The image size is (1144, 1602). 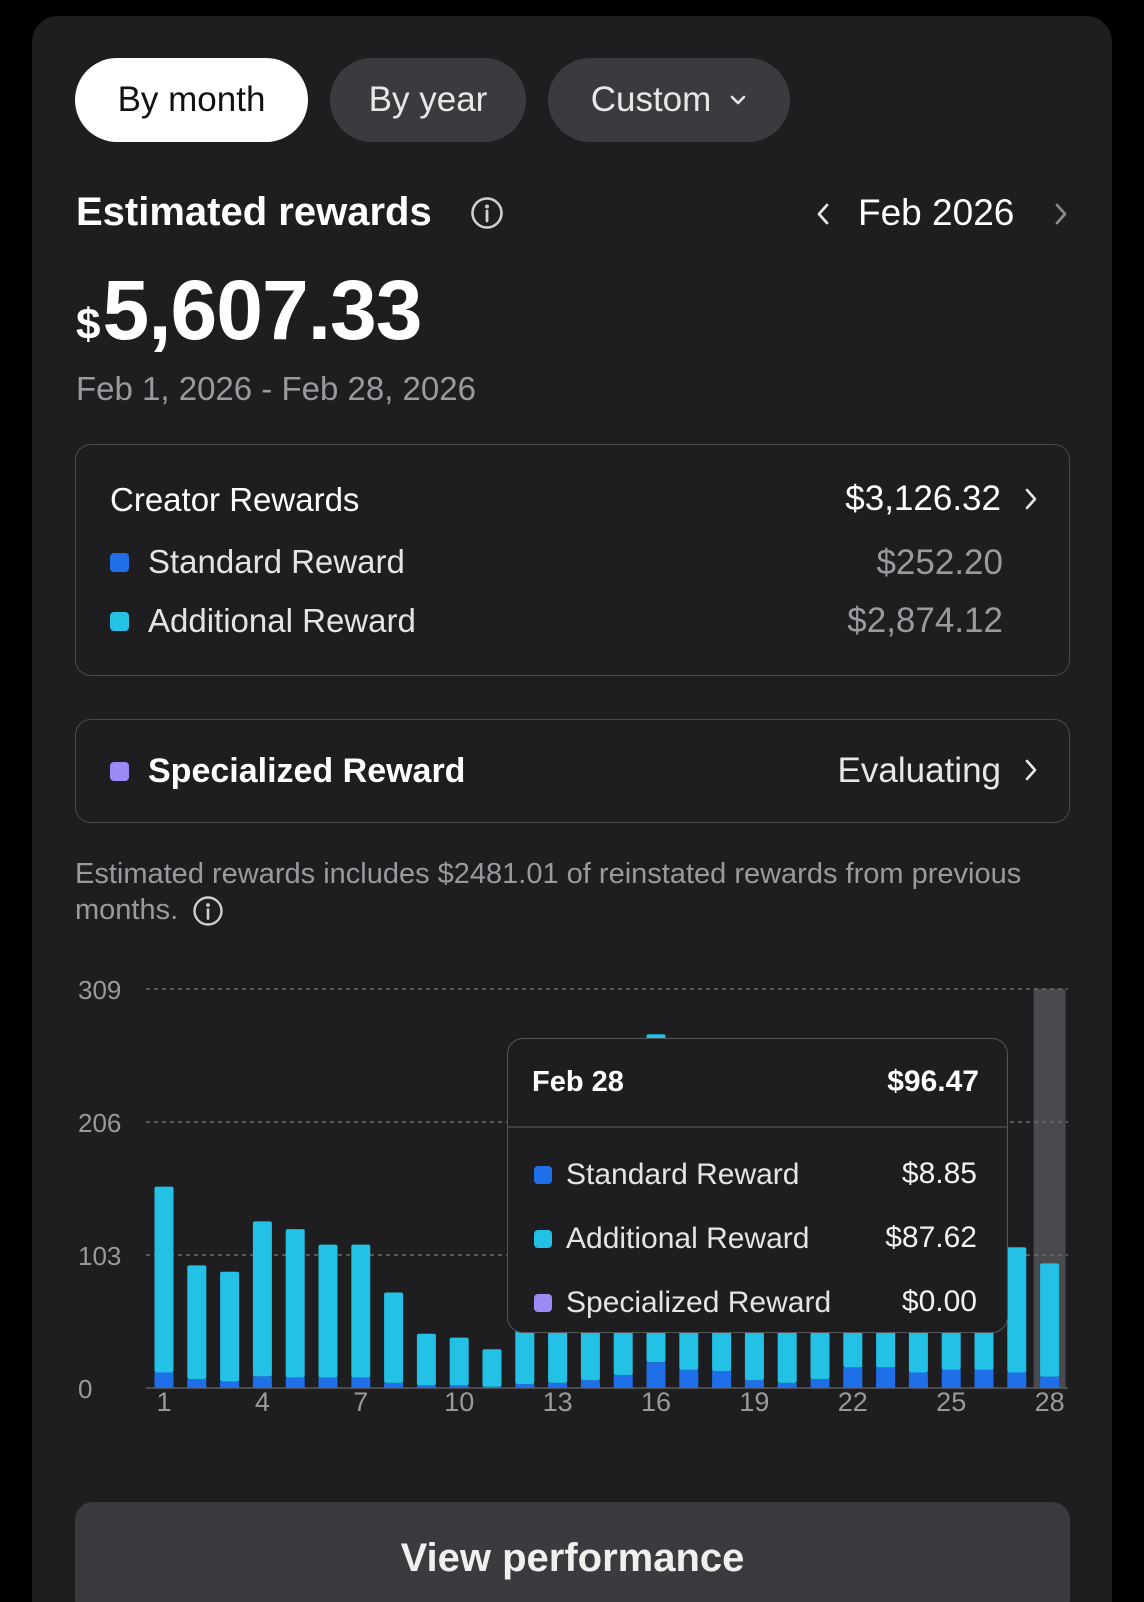 What do you see at coordinates (925, 620) in the screenshot?
I see `additional-reward-value: $2,874.12` at bounding box center [925, 620].